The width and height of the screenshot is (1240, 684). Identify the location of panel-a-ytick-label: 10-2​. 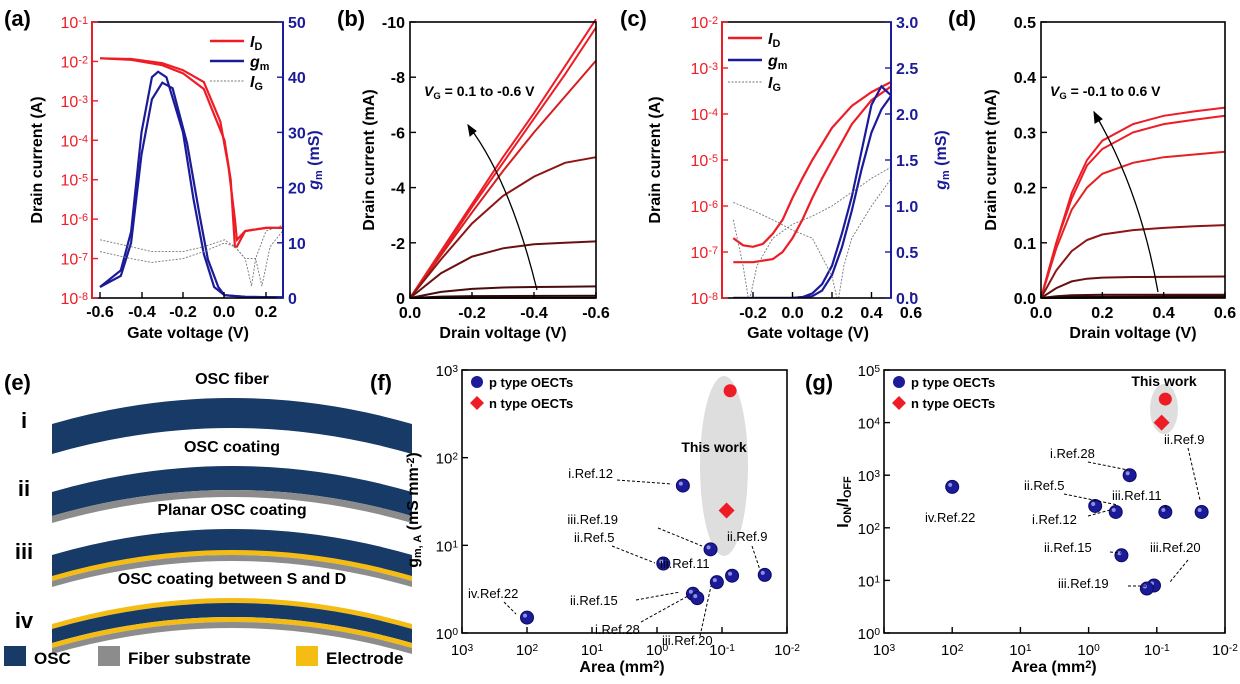
(74, 62).